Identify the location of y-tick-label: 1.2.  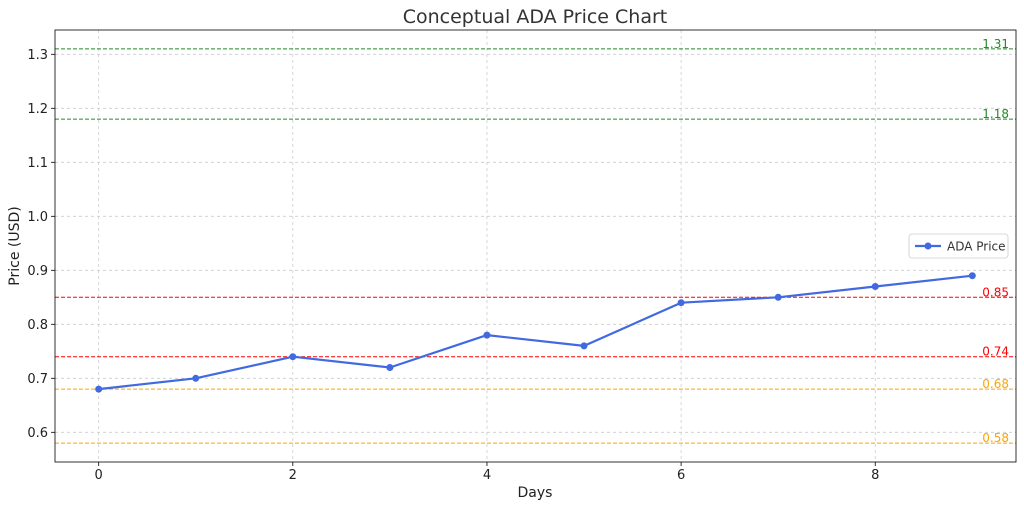
(37, 109).